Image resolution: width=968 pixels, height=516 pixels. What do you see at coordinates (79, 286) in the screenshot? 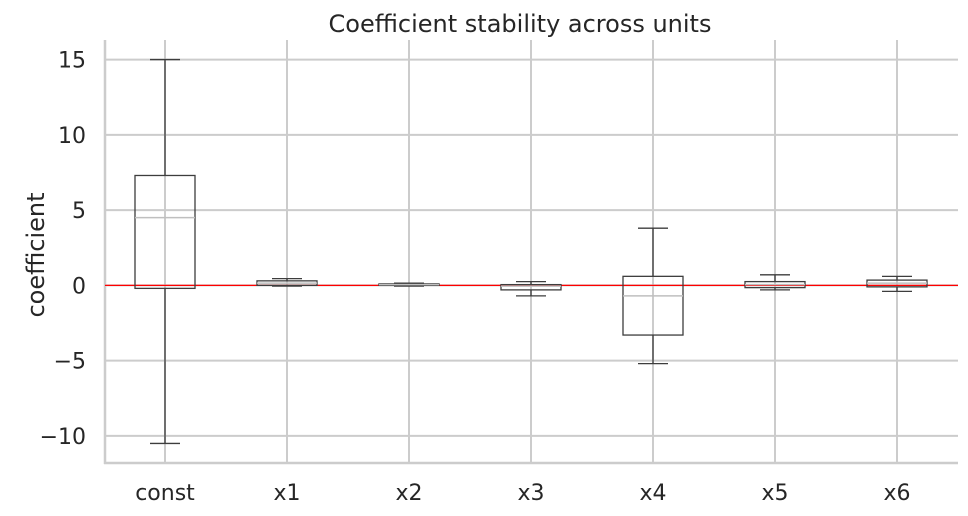
I see `y-tick-label: 0` at bounding box center [79, 286].